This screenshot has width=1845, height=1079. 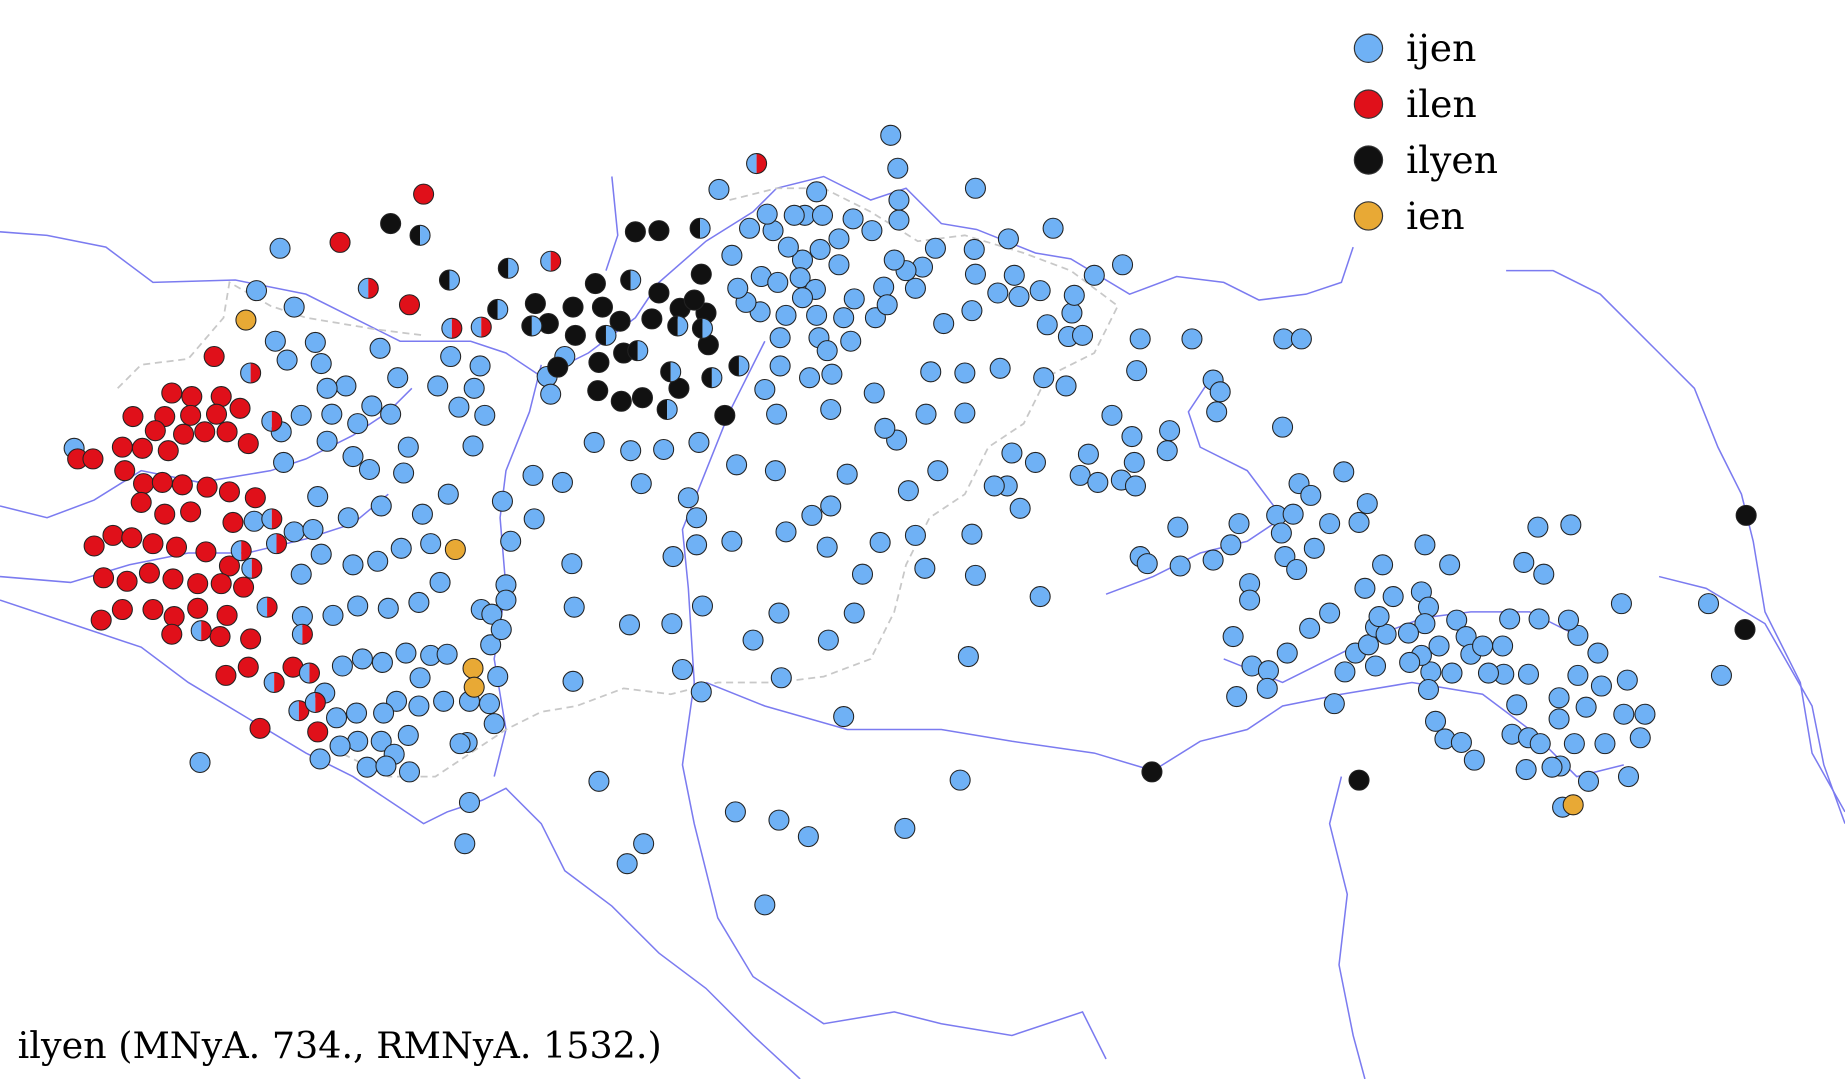 I want to click on legend-label: ijen, so click(x=1441, y=48).